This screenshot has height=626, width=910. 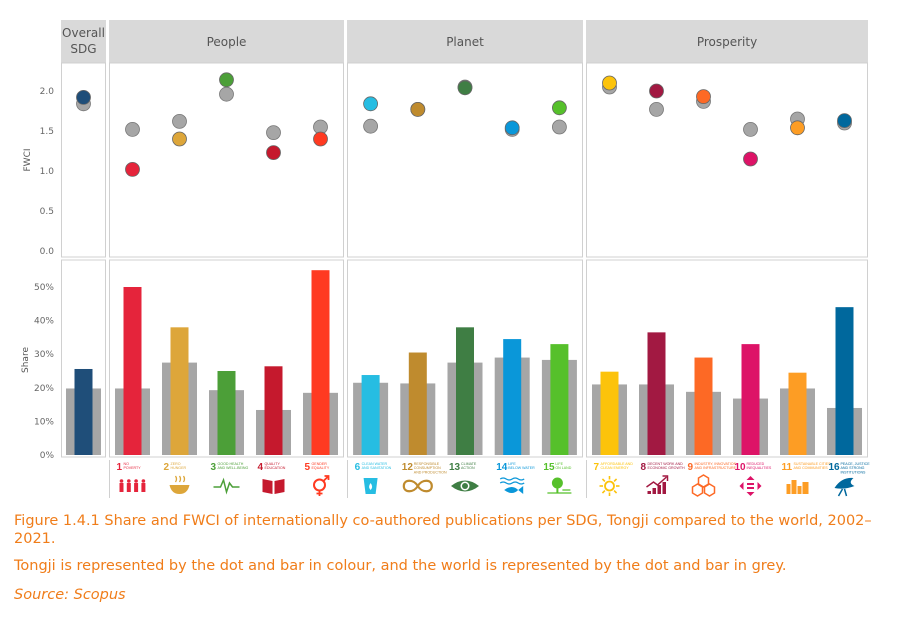 I want to click on dove-icon, so click(x=844, y=483).